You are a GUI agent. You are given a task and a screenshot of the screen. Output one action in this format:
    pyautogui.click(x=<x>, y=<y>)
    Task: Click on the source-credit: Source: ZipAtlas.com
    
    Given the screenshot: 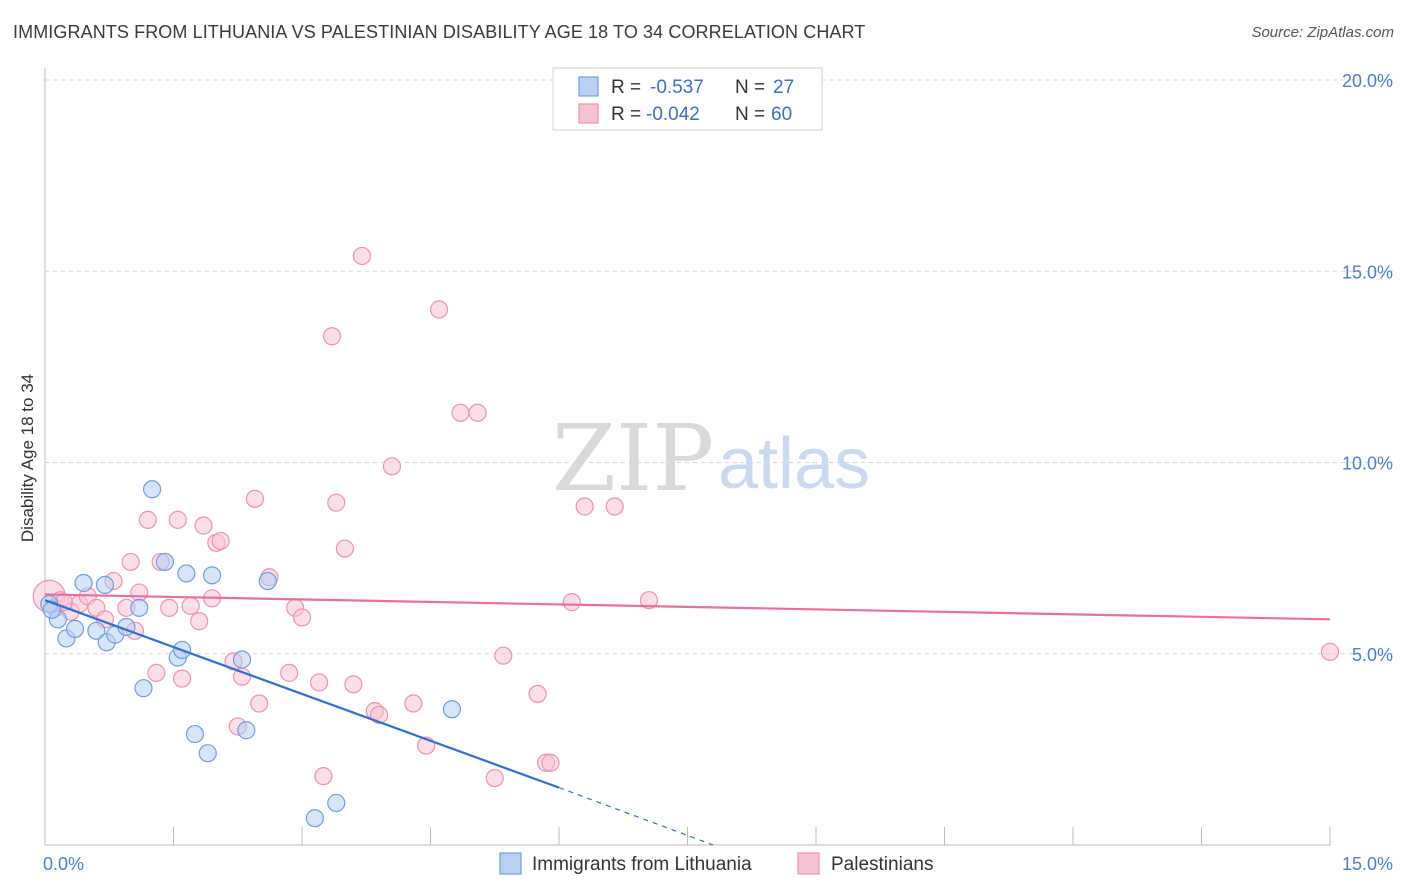 What is the action you would take?
    pyautogui.click(x=1322, y=32)
    